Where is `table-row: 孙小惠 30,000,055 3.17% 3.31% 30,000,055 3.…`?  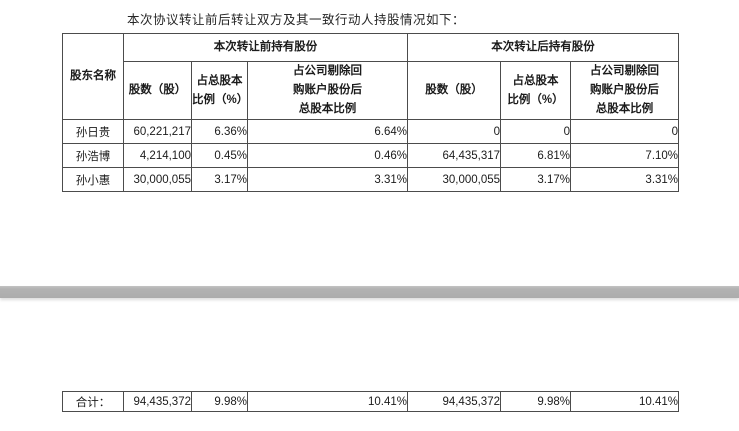
table-row: 孙小惠 30,000,055 3.17% 3.31% 30,000,055 3.… is located at coordinates (371, 179).